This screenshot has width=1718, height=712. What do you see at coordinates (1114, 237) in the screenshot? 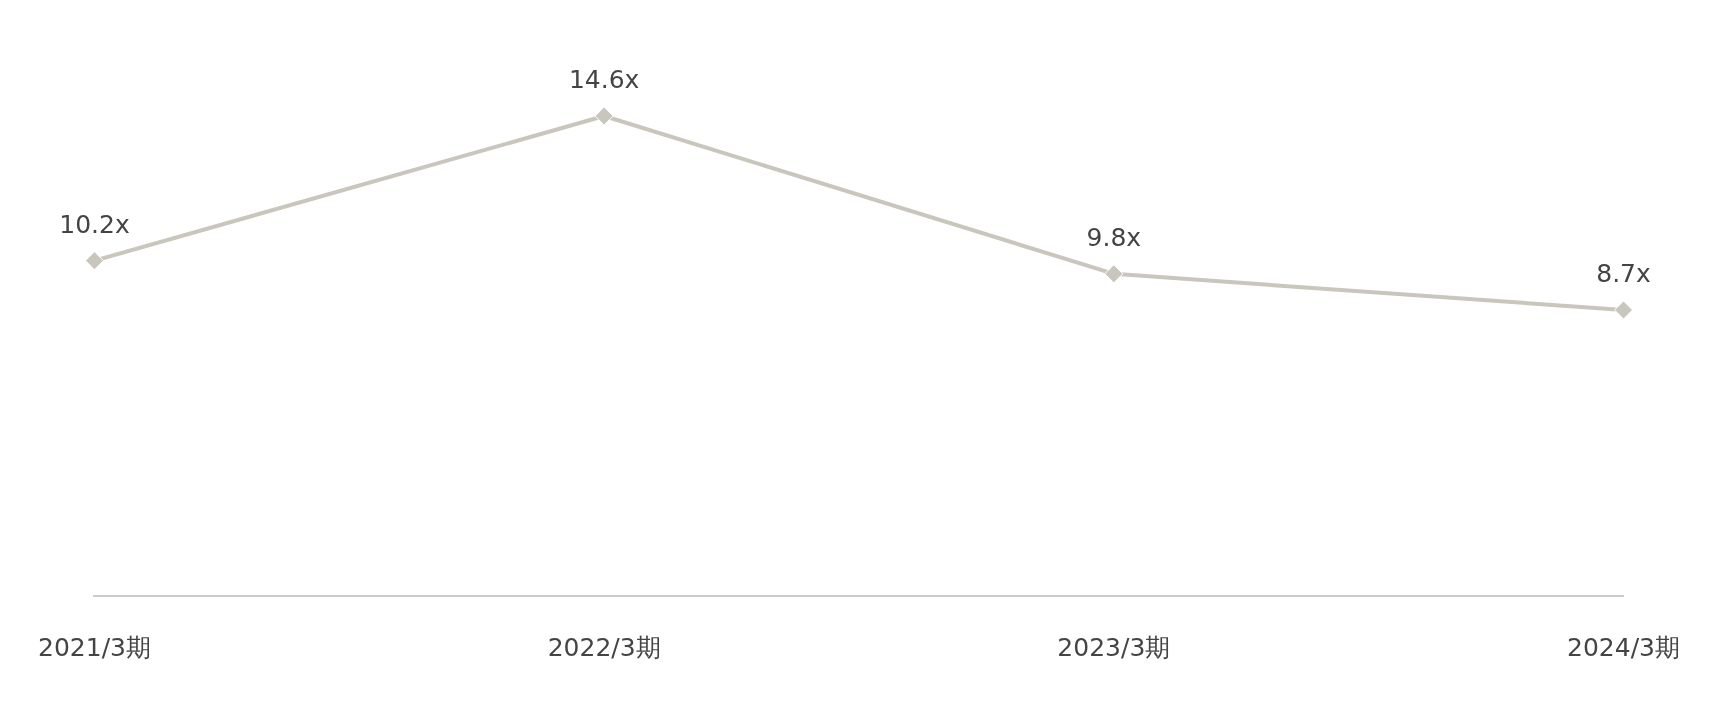
I see `data-label: 9.8x` at bounding box center [1114, 237].